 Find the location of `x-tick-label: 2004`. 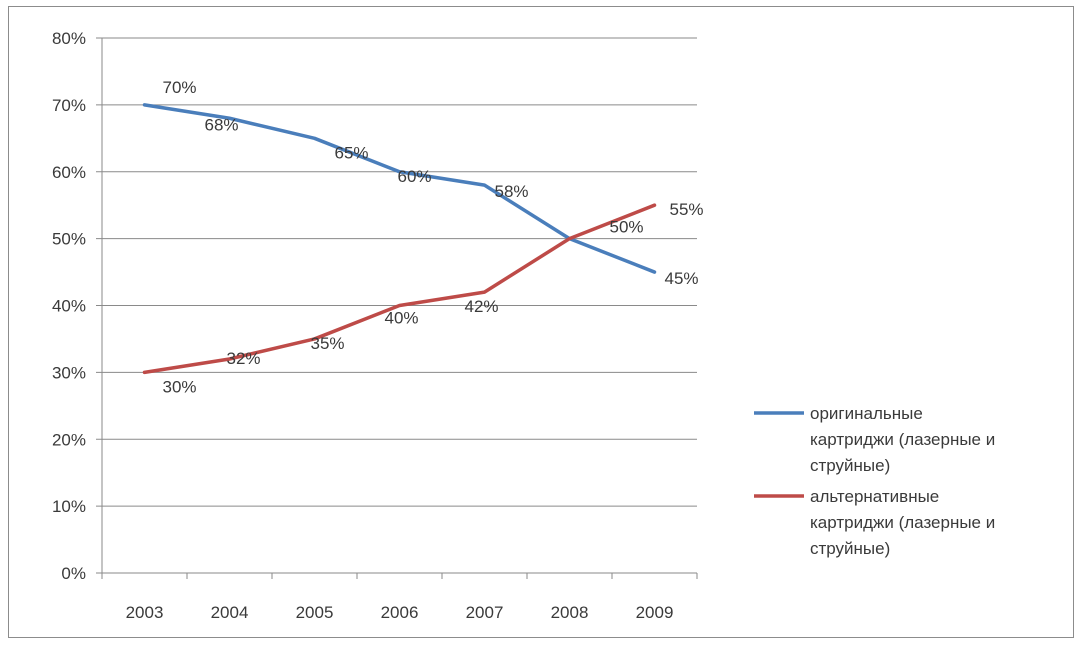

x-tick-label: 2004 is located at coordinates (230, 612).